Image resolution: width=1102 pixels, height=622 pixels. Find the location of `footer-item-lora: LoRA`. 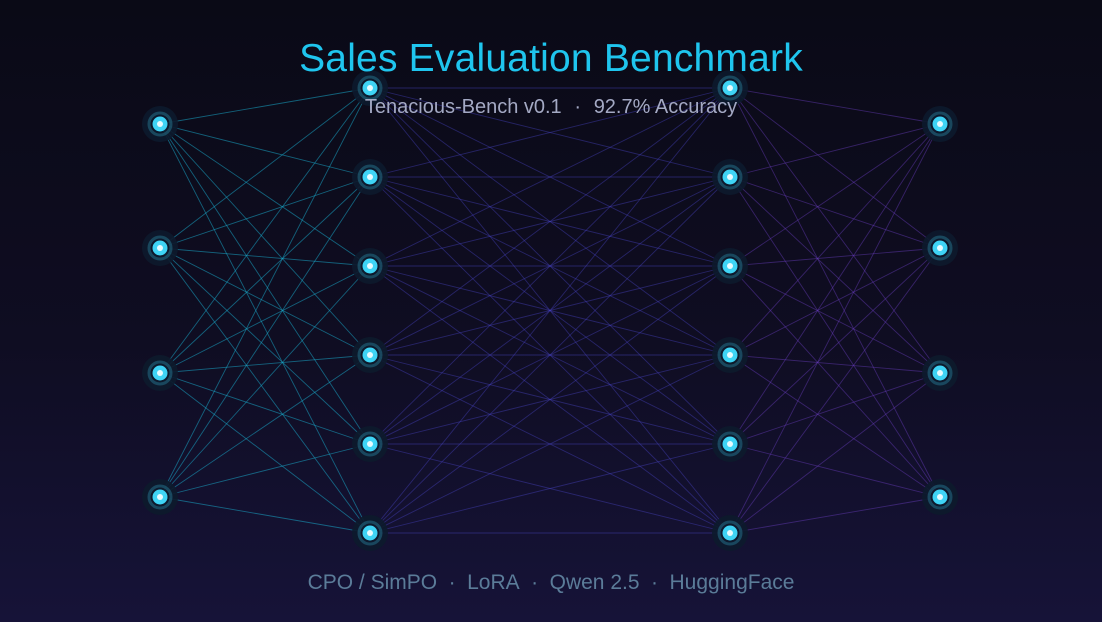

footer-item-lora: LoRA is located at coordinates (493, 582).